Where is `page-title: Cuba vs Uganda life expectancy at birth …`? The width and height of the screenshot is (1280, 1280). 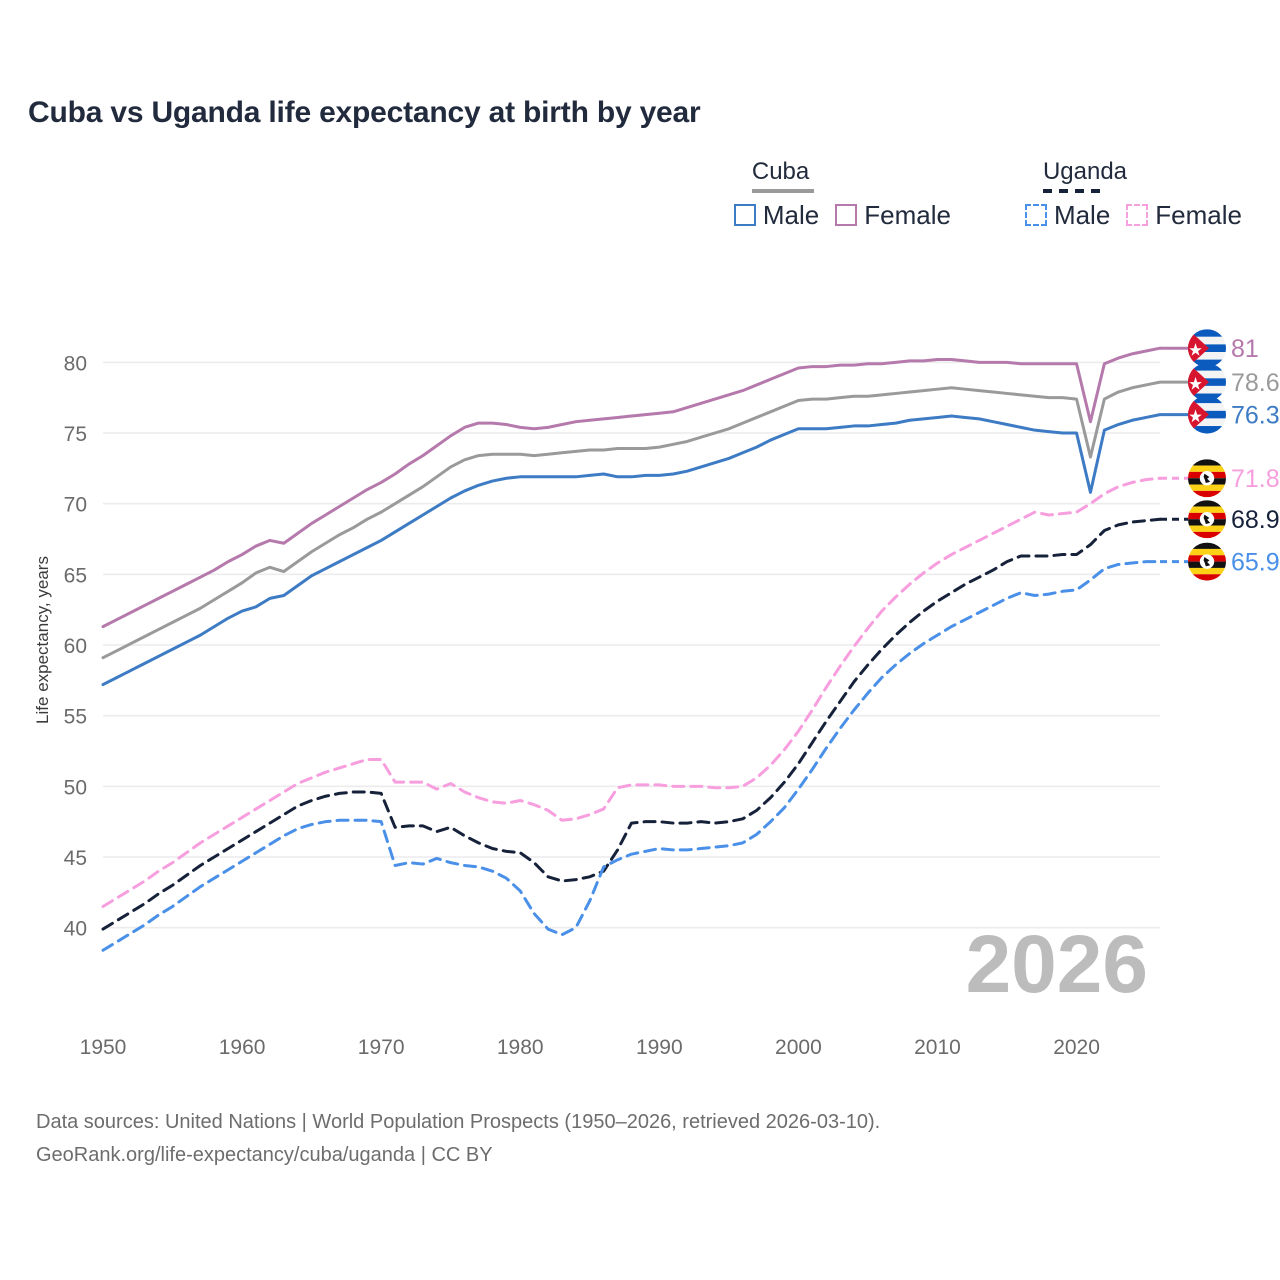
page-title: Cuba vs Uganda life expectancy at birth … is located at coordinates (364, 112).